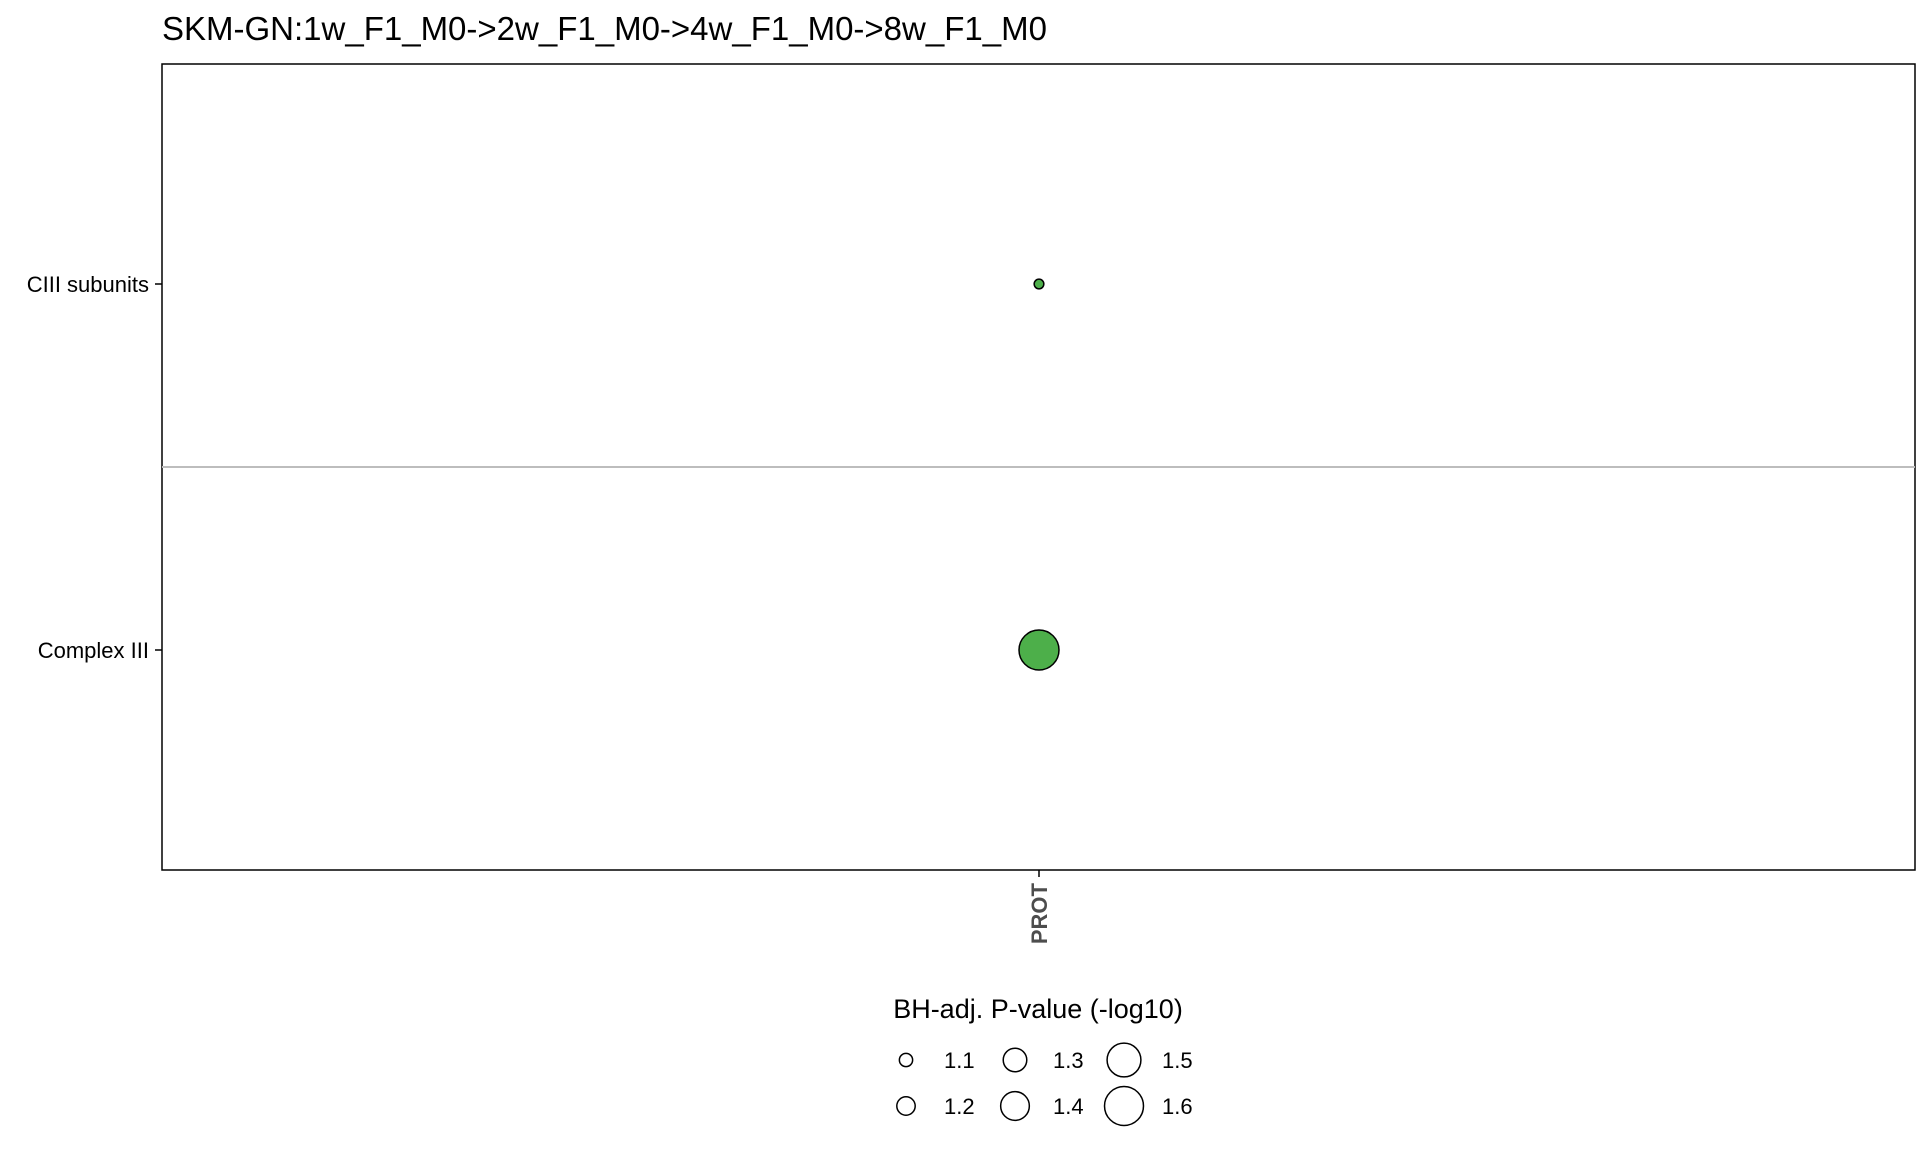 This screenshot has height=1157, width=1920. Describe the element at coordinates (1177, 1060) in the screenshot. I see `legend-label-1-5: 1.5` at that location.